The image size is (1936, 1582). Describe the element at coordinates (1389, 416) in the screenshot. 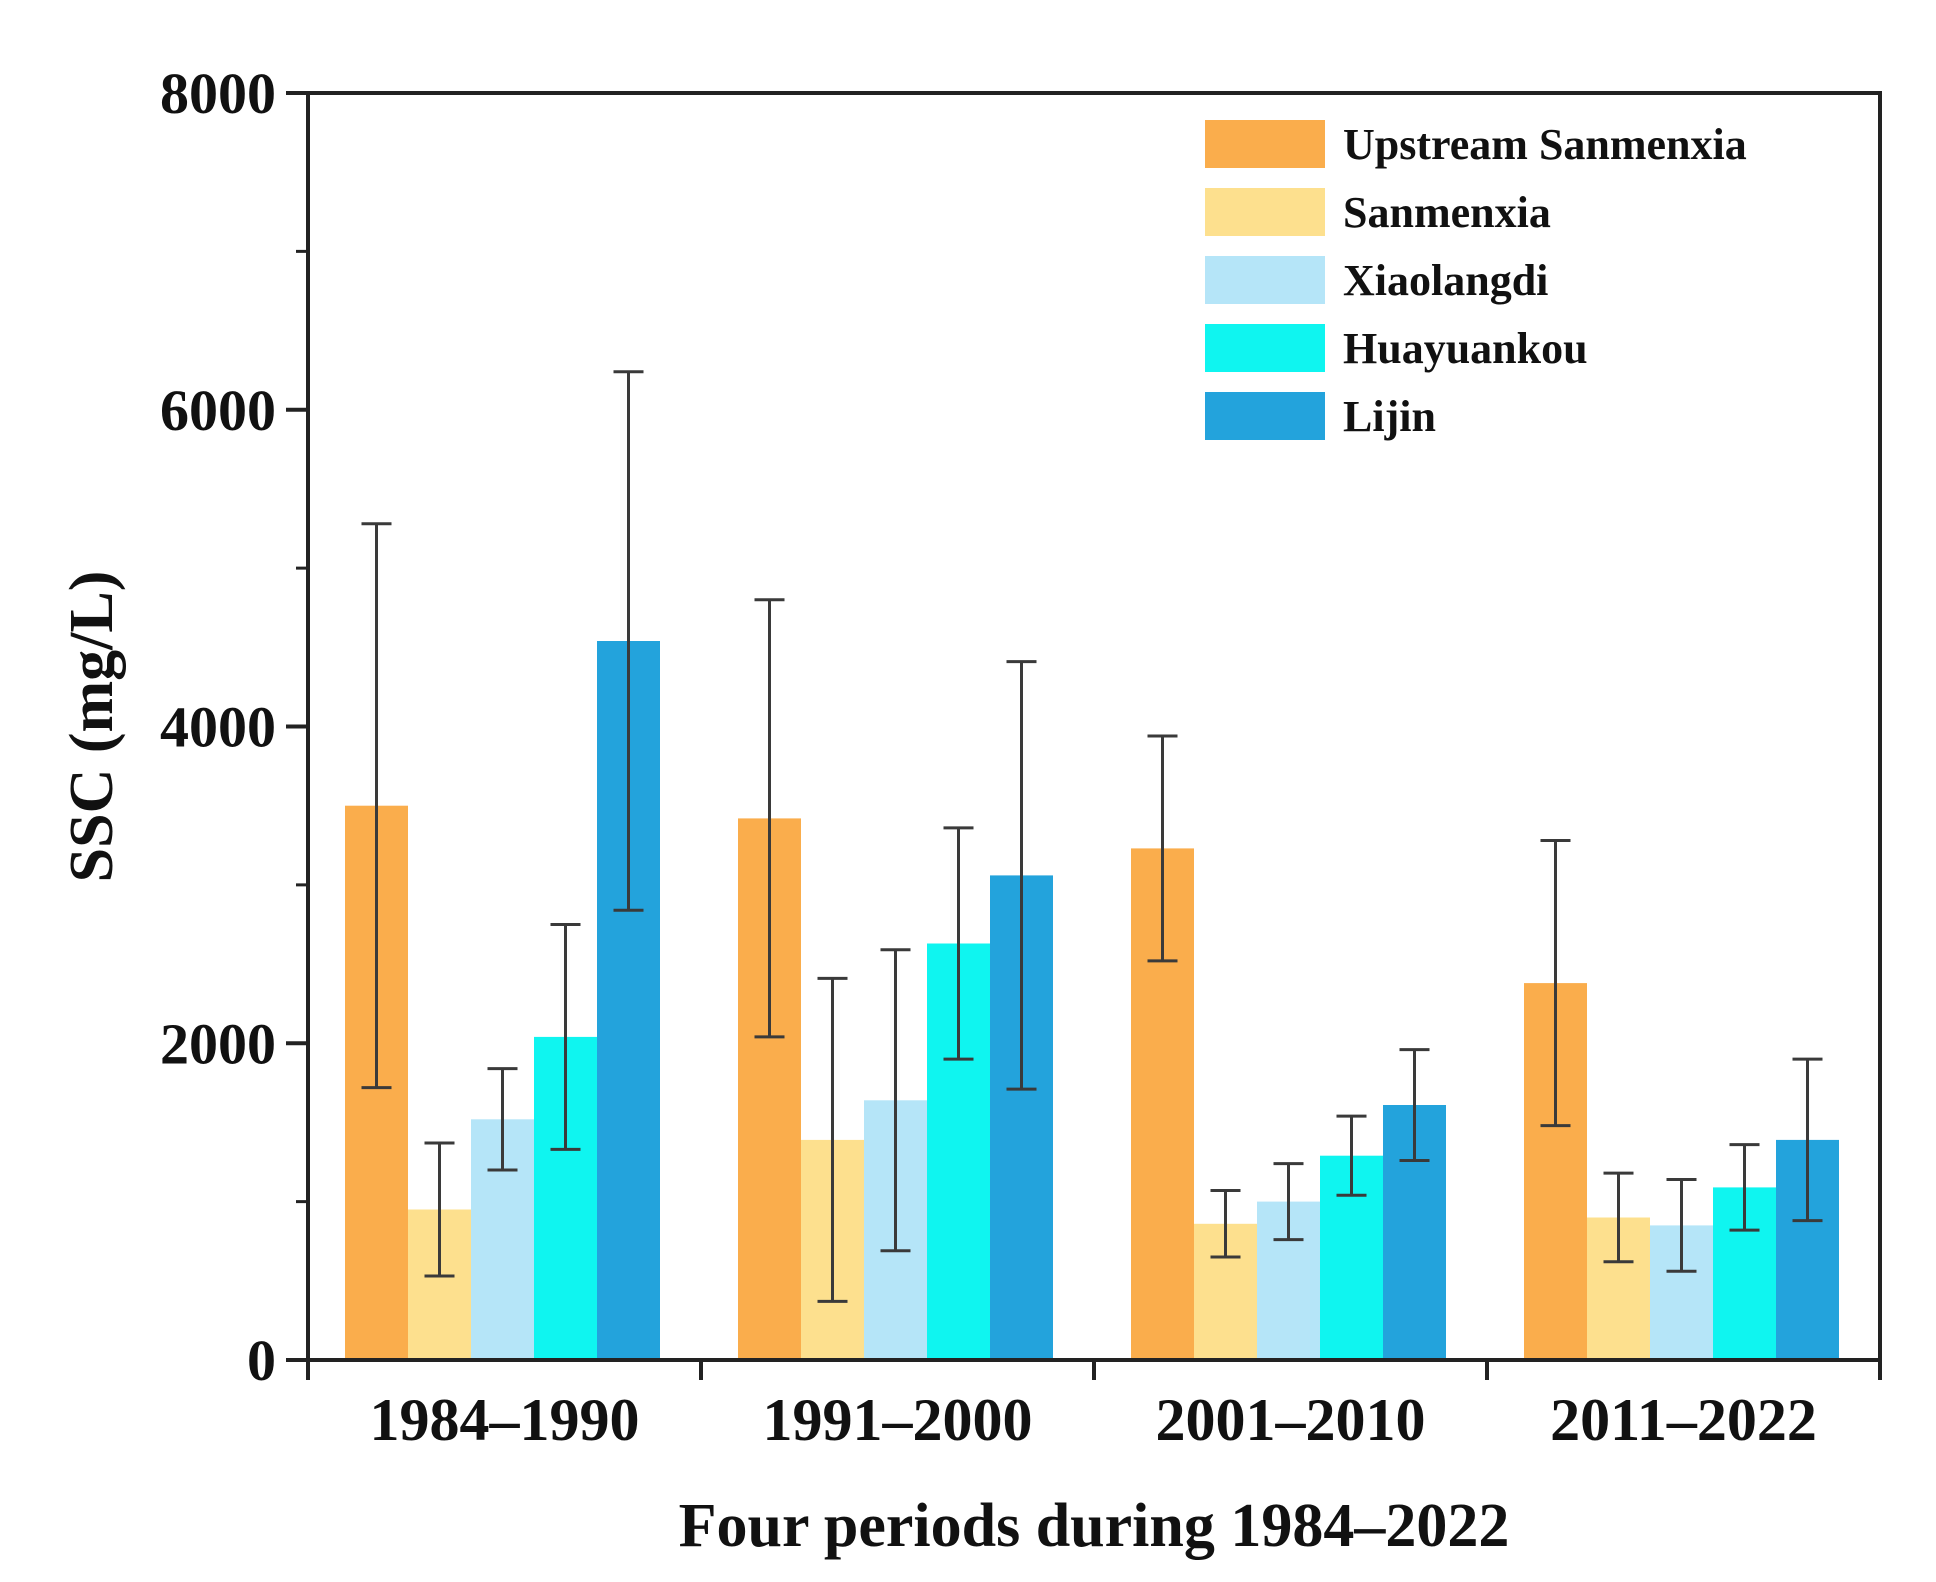

I see `legend-label-lijin: Lijin` at that location.